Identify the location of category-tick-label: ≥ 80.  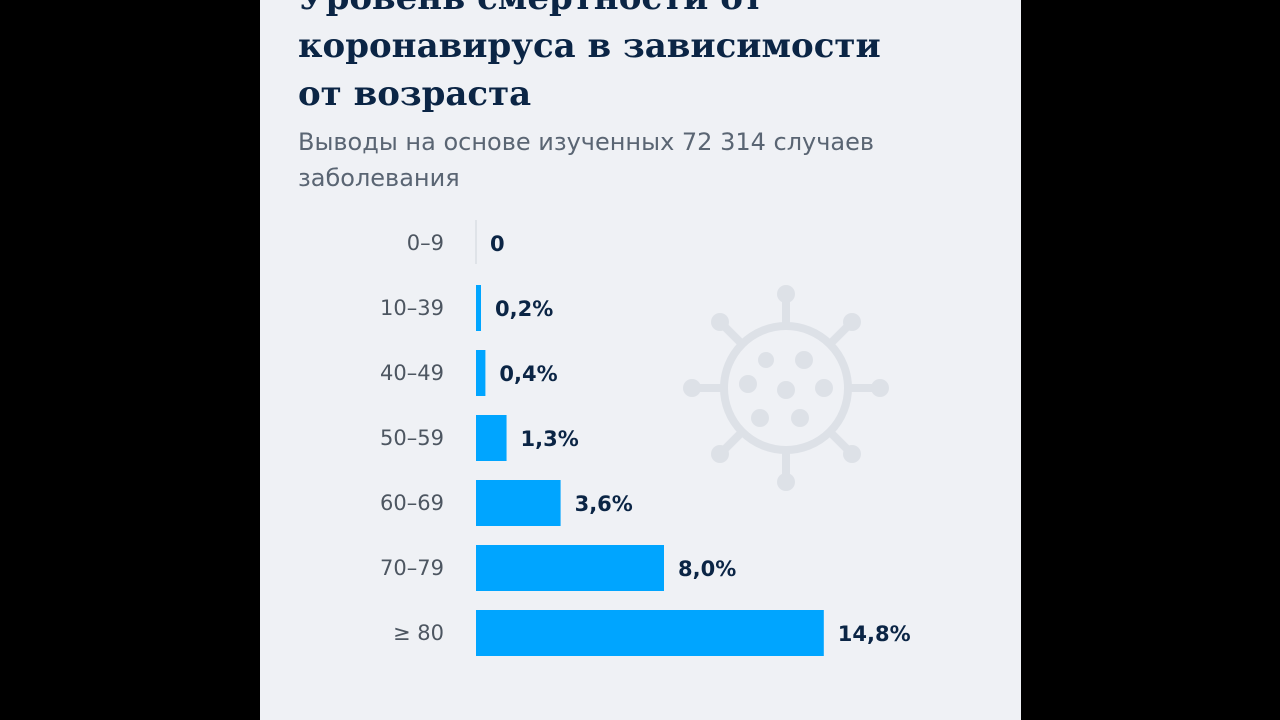
(418, 633).